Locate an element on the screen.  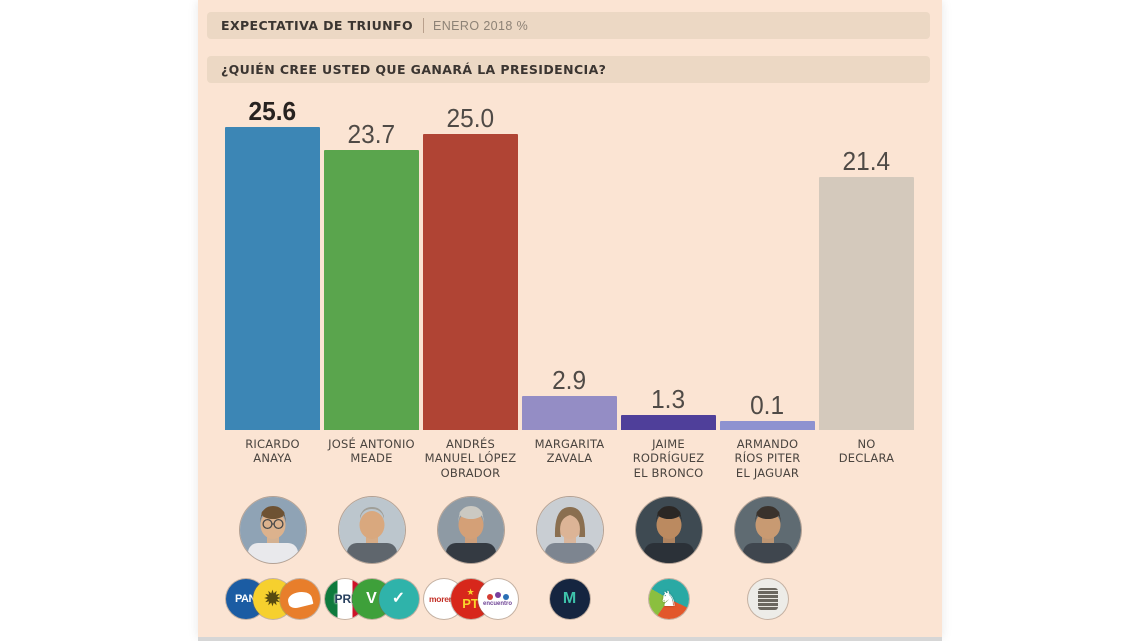
bronco-logo: ♞ is located at coordinates (668, 599).